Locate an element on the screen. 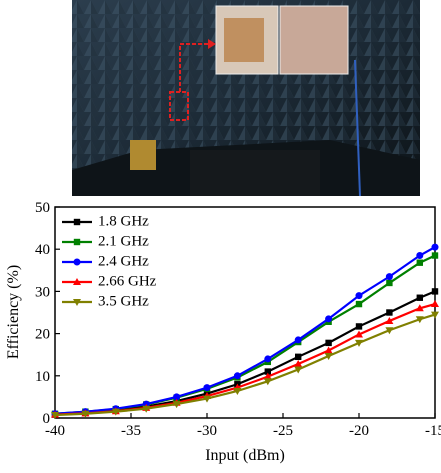  x-tick-label: -15 is located at coordinates (433, 431).